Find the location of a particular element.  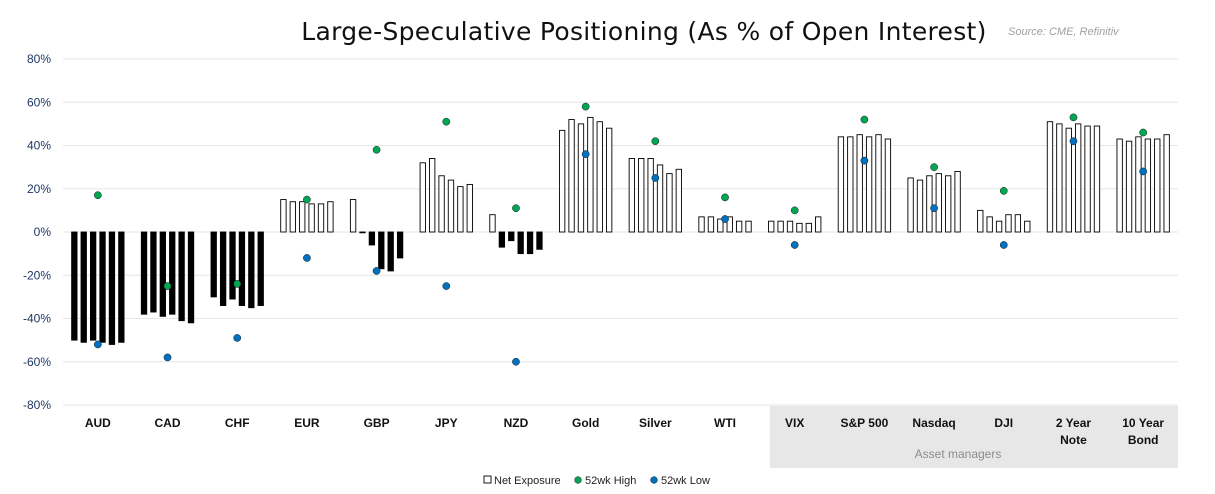

x-tick-label: GBP is located at coordinates (377, 423).